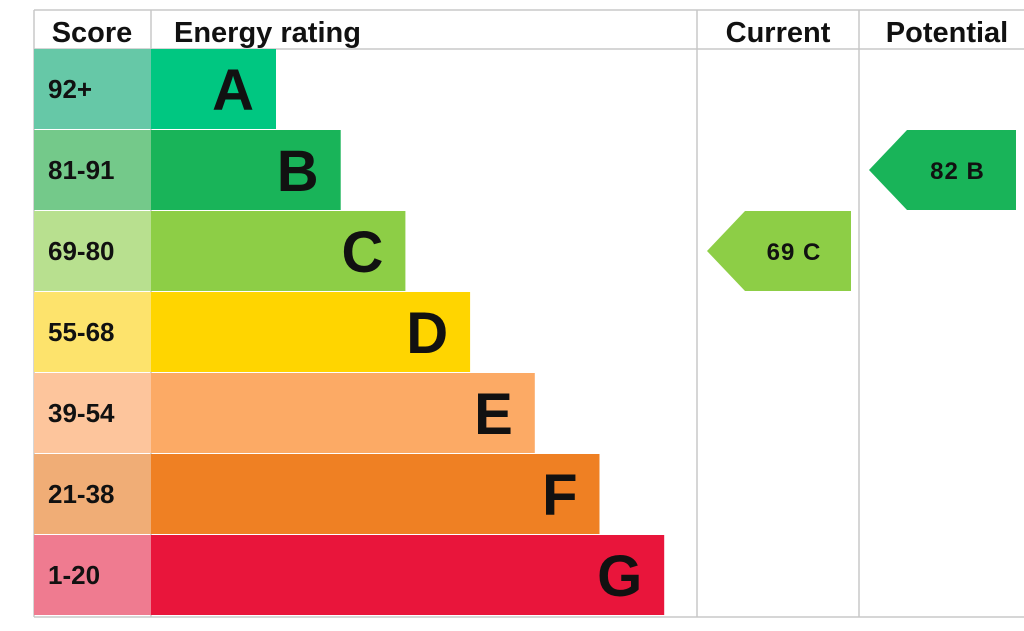 This screenshot has width=1024, height=631. What do you see at coordinates (81, 251) in the screenshot?
I see `score-label: 69-80` at bounding box center [81, 251].